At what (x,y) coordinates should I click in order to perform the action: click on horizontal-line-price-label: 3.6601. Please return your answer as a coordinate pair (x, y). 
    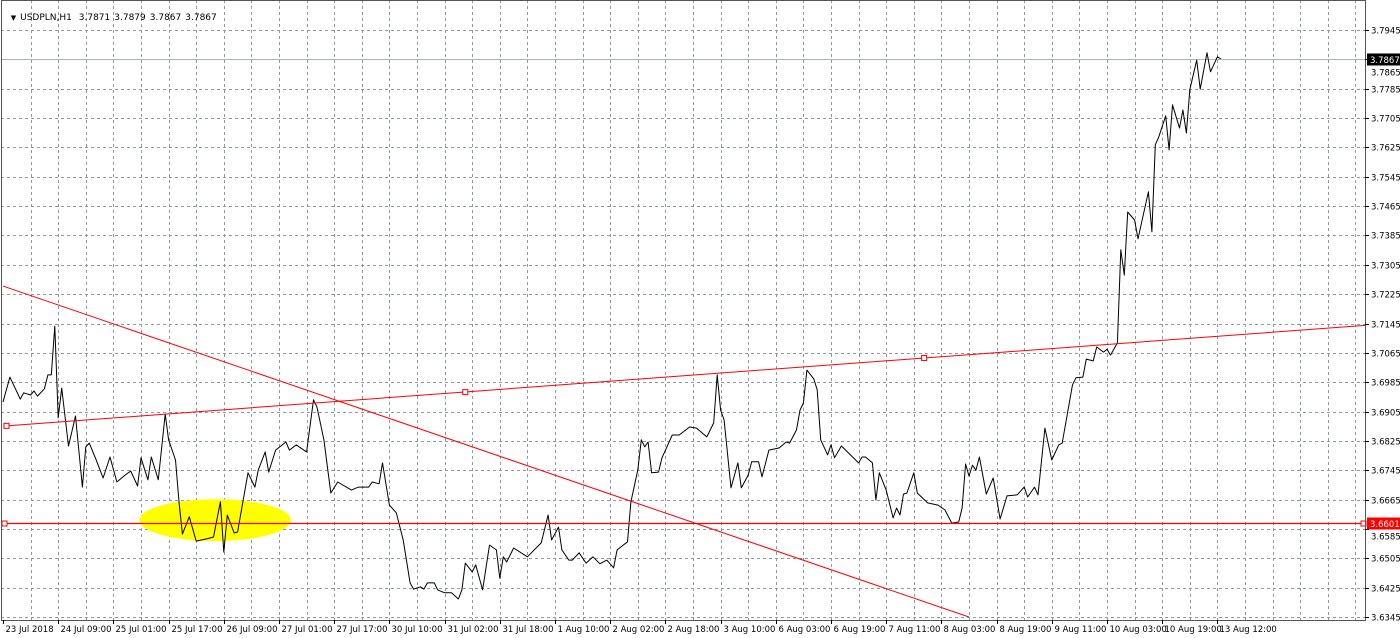
    Looking at the image, I should click on (1385, 525).